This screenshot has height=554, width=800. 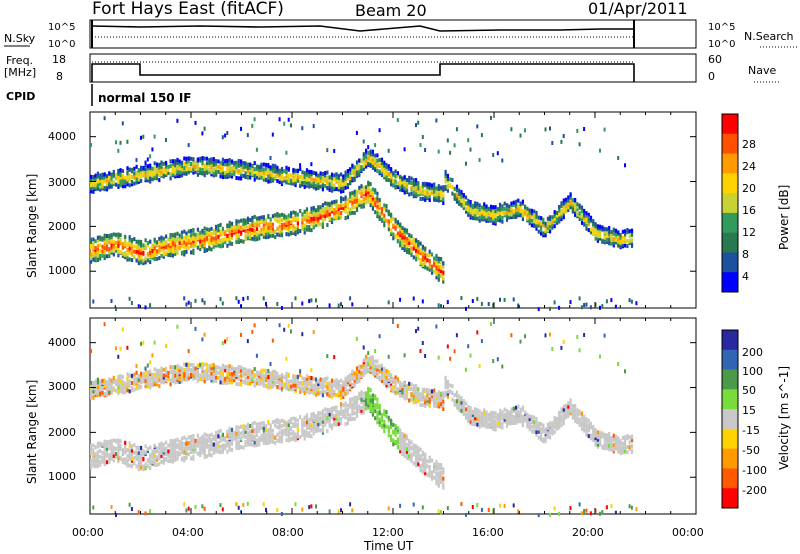 I want to click on noise-tick-bottom: 10^0, so click(x=61, y=44).